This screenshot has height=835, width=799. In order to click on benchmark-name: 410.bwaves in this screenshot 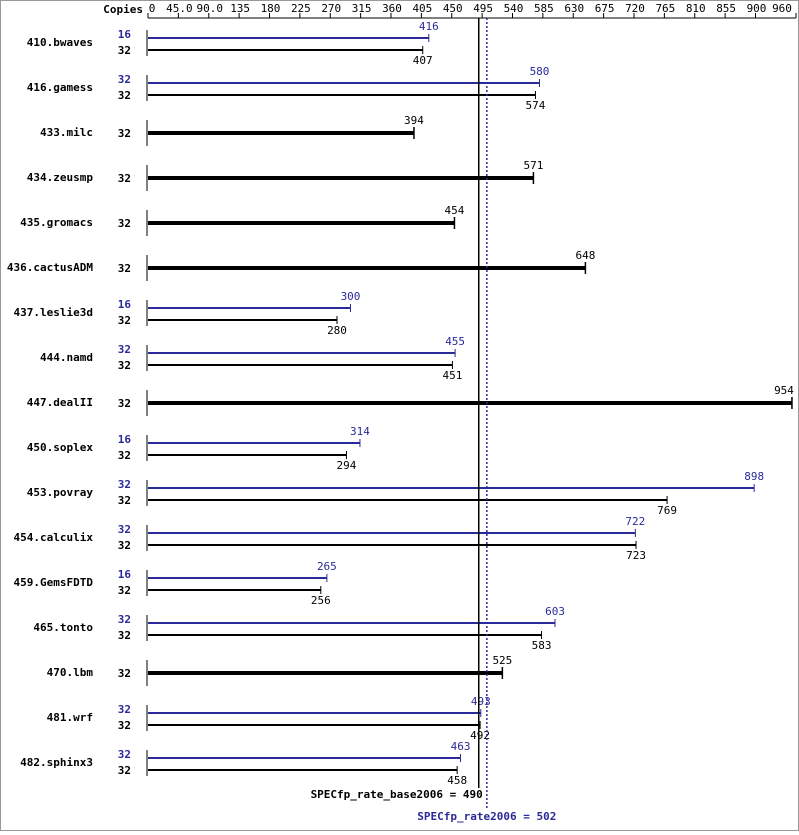, I will do `click(60, 42)`.